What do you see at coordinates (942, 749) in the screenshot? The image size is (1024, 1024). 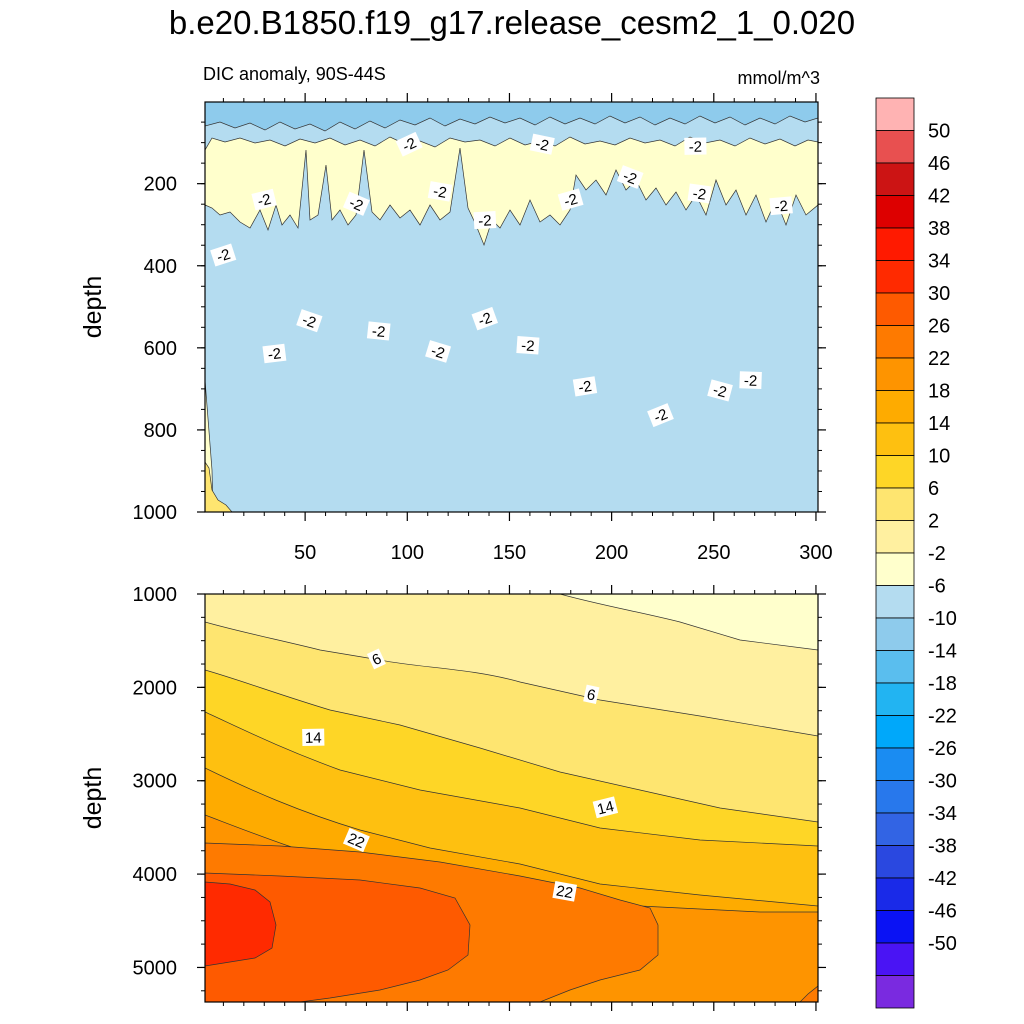 I see `colorbar-label: -26` at bounding box center [942, 749].